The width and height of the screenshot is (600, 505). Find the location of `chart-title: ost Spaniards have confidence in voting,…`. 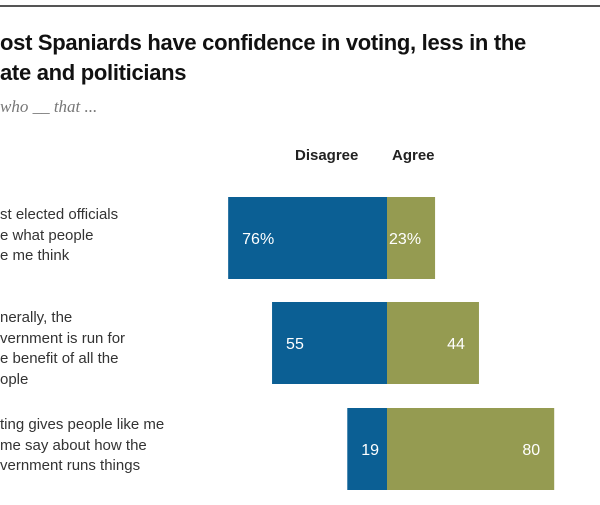

chart-title: ost Spaniards have confidence in voting,… is located at coordinates (300, 58).